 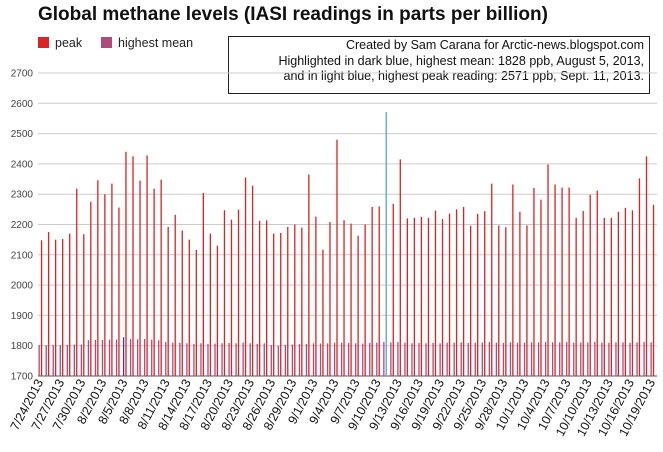 I want to click on y-tick-label-1900: 1900, so click(x=22, y=316).